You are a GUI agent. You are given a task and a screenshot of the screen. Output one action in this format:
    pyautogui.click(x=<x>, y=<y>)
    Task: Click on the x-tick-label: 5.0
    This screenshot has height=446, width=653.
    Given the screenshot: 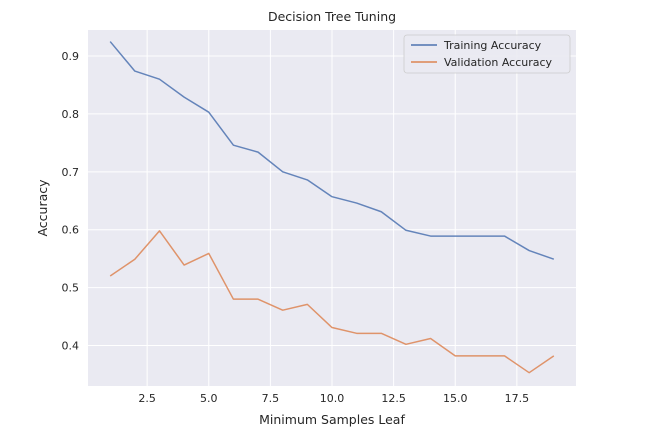 What is the action you would take?
    pyautogui.click(x=209, y=398)
    